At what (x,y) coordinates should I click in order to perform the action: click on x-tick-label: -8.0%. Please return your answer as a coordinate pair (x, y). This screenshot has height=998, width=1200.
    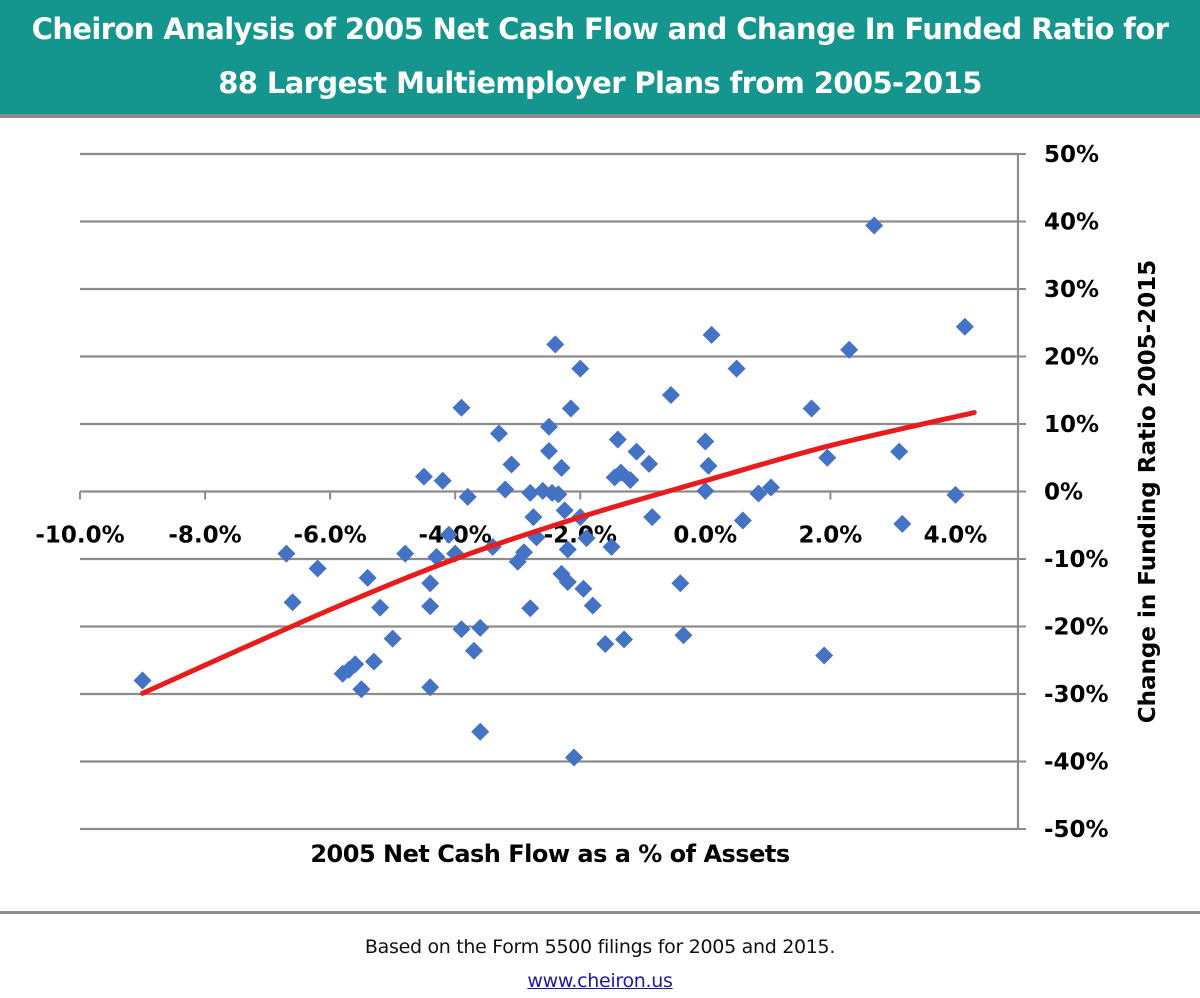
    Looking at the image, I should click on (204, 536).